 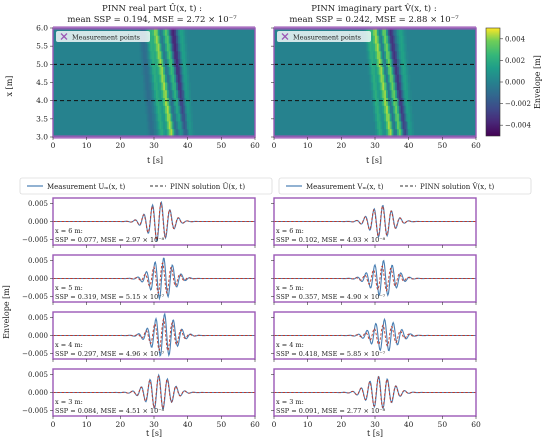 I want to click on colorbar-gradient, so click(x=493, y=82).